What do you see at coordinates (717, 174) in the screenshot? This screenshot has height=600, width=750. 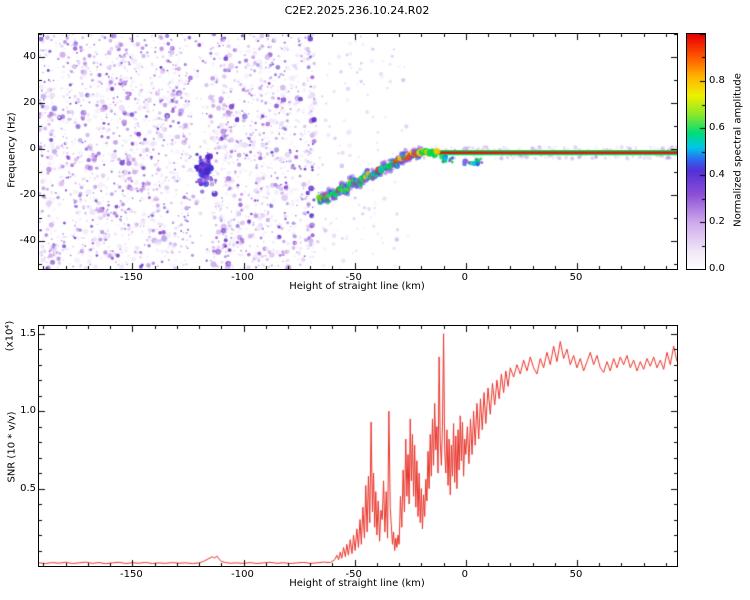 I see `colorbar-tick-label: 0.4` at bounding box center [717, 174].